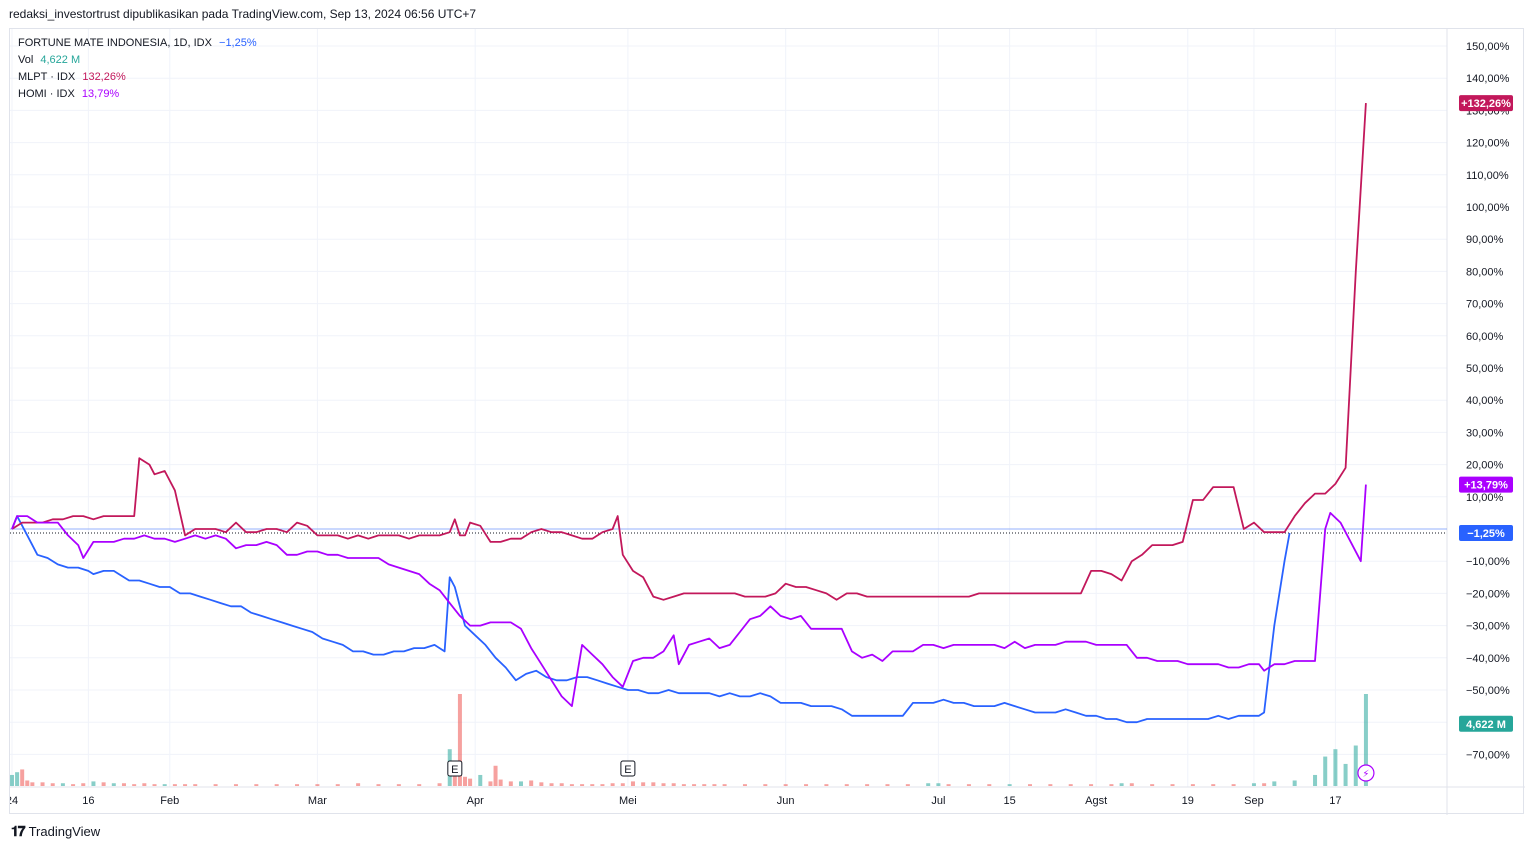  Describe the element at coordinates (14, 801) in the screenshot. I see `x-tick-label: 24` at that location.